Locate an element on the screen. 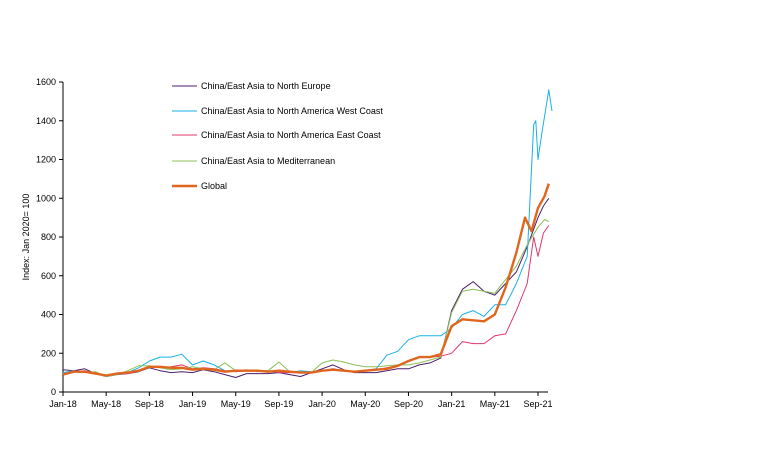 This screenshot has width=768, height=471. y-tick-label: 1200 is located at coordinates (46, 160).